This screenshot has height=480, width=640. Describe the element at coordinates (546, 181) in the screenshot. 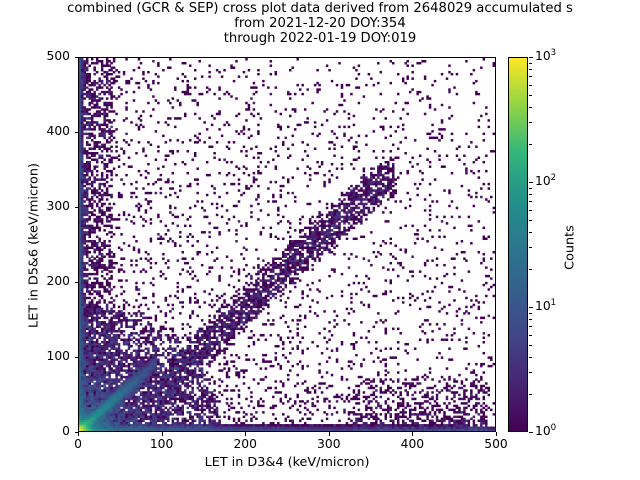

I see `colorbar-tick-label-100: 10²` at that location.